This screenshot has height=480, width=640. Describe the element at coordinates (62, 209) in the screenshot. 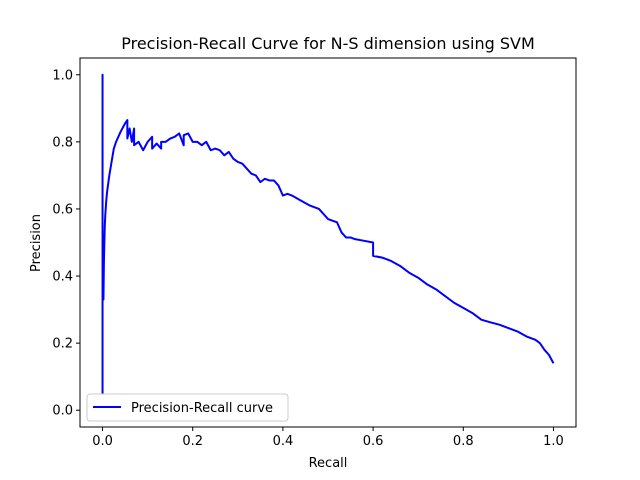

I see `y-tick-label: 0.6` at that location.